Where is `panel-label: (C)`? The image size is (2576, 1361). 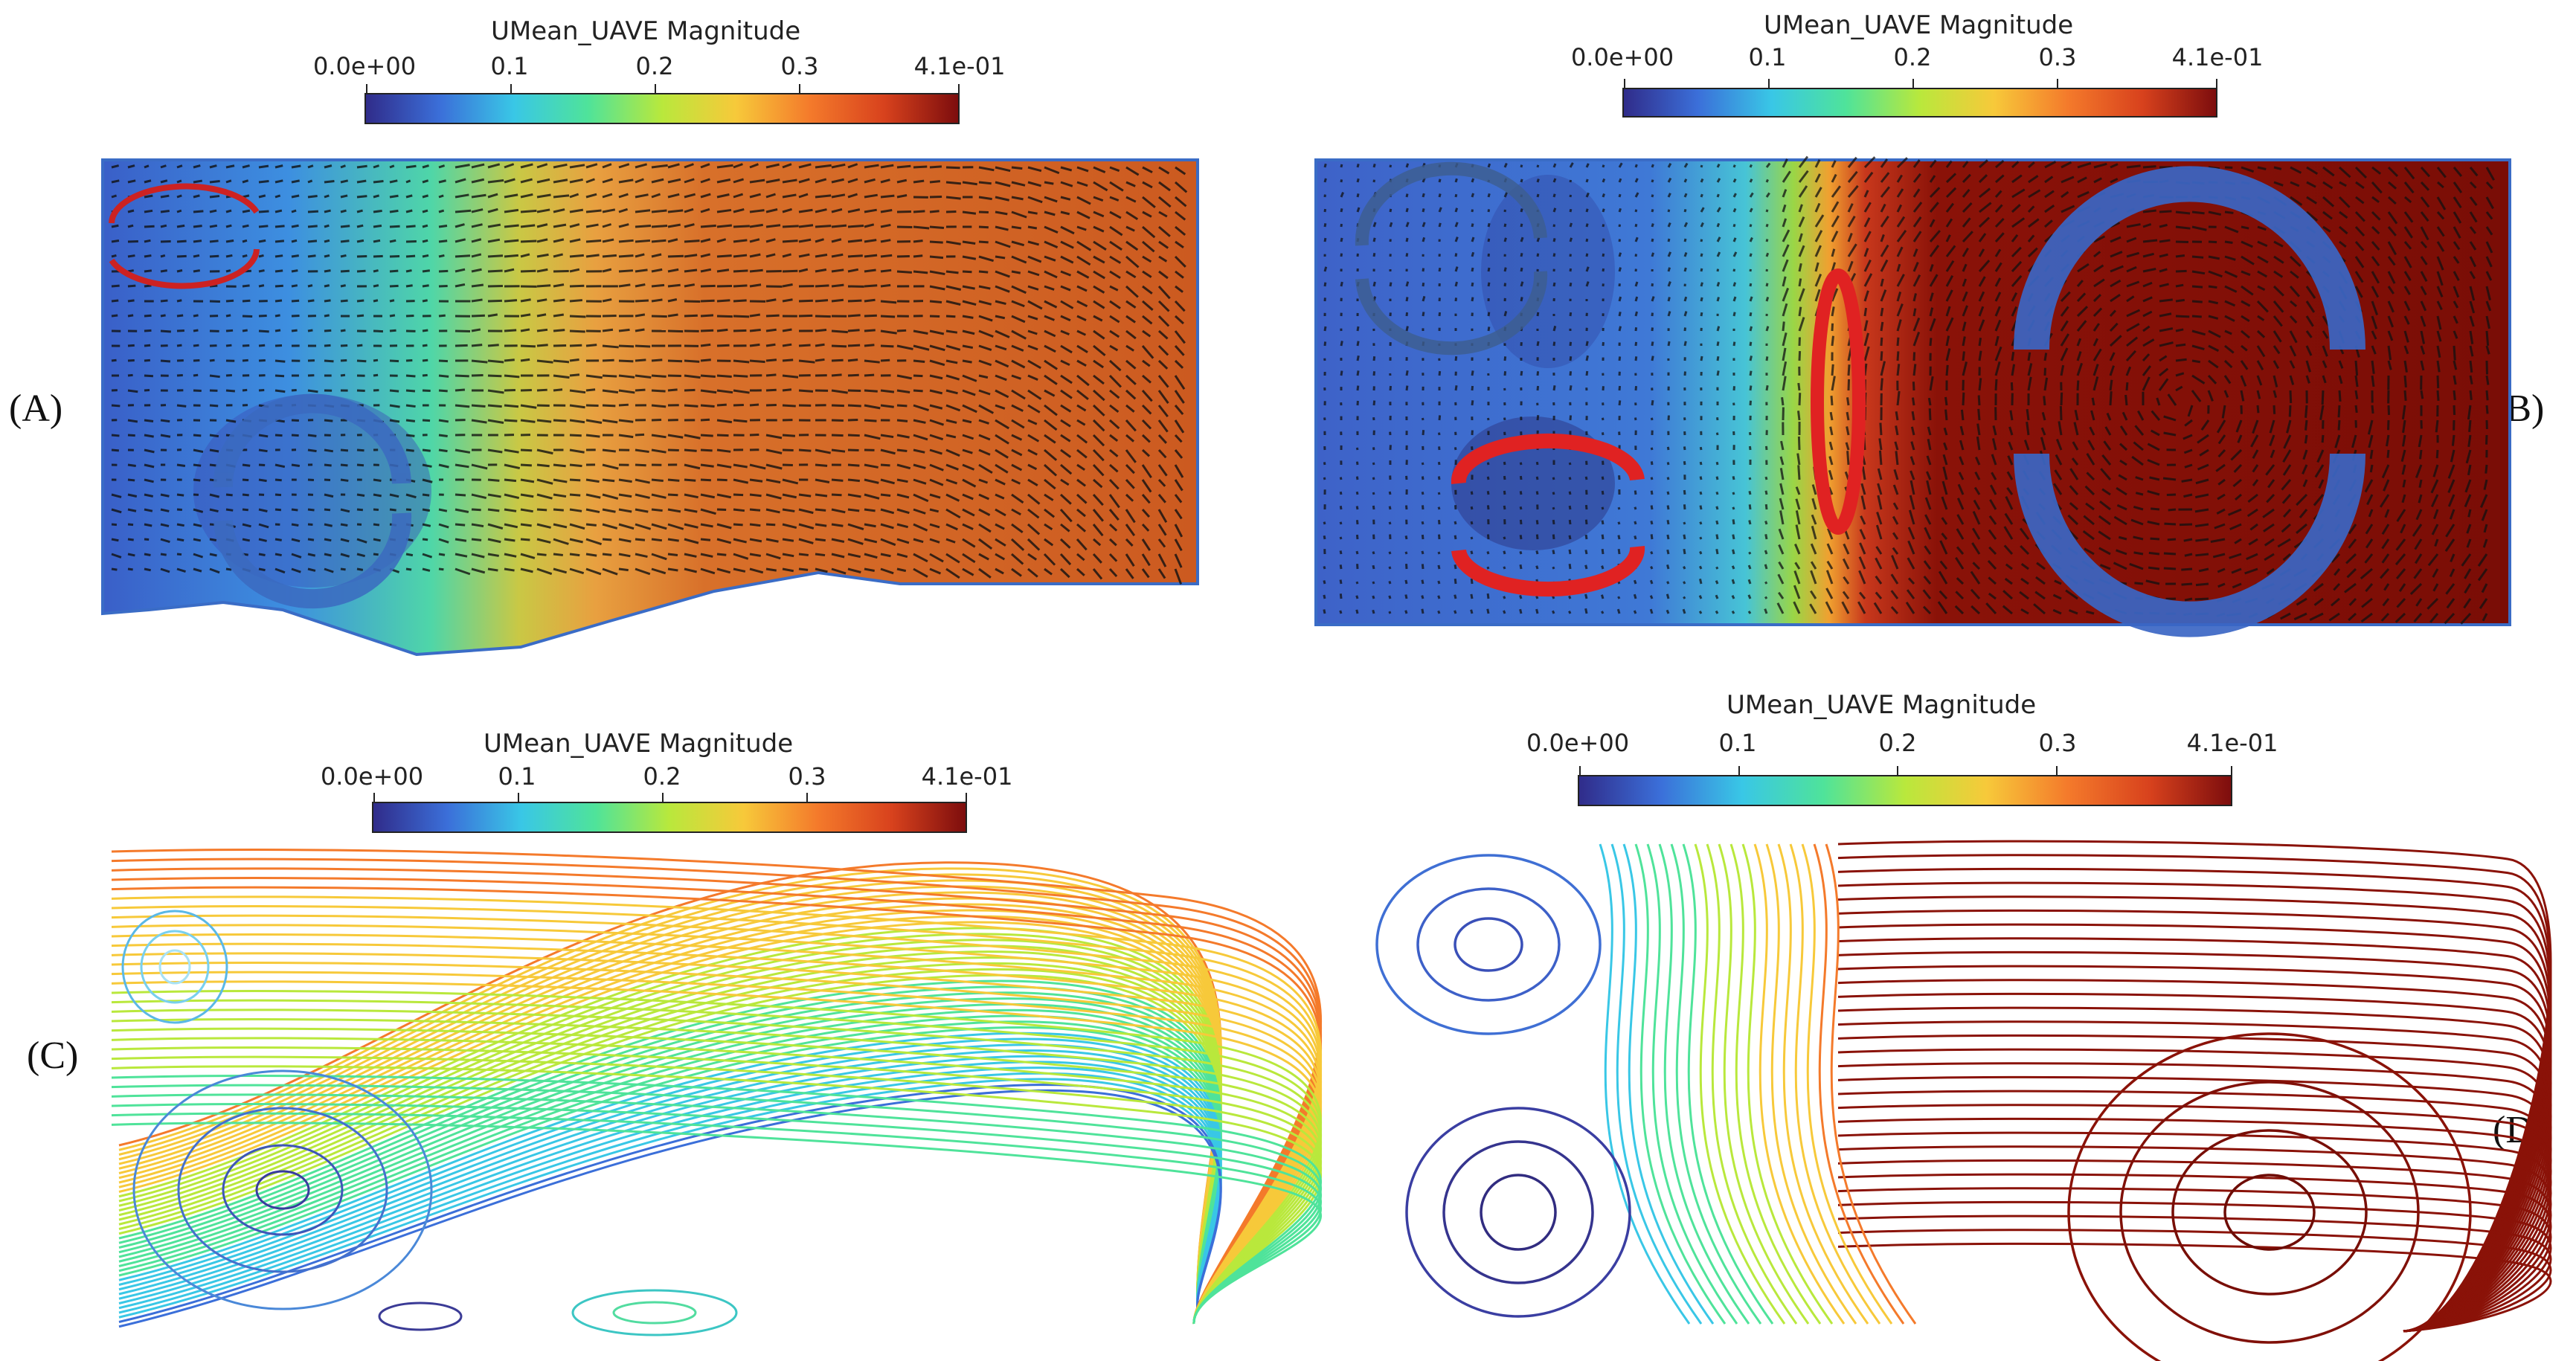 panel-label: (C) is located at coordinates (53, 1056).